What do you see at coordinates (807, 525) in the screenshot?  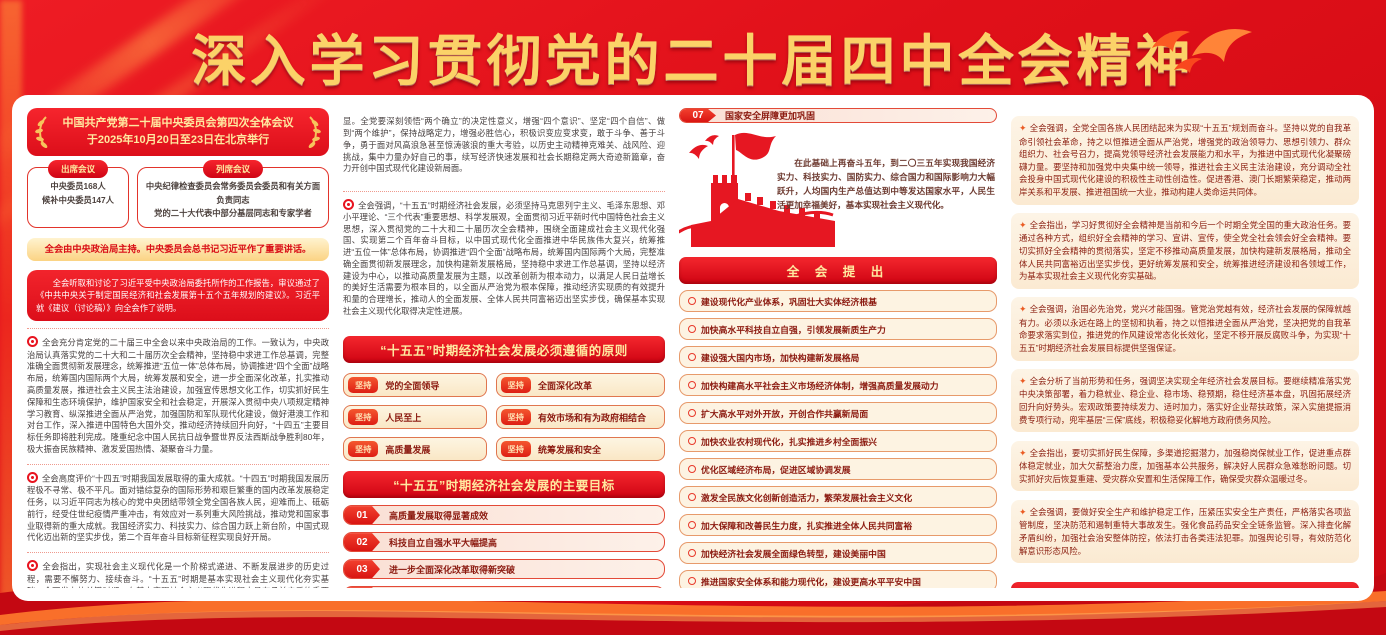 I see `proposal-text: 加大保障和改善民生力度，扎实推进全体人民共同富裕` at bounding box center [807, 525].